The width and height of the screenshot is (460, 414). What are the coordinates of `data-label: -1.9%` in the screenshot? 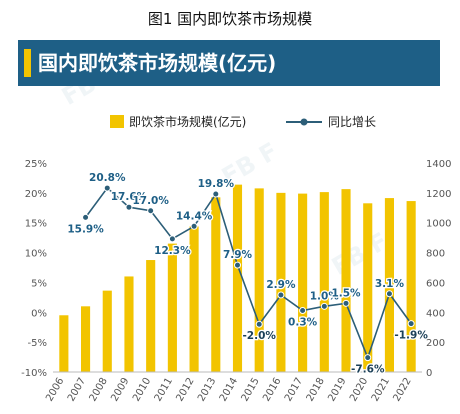 It's located at (411, 336).